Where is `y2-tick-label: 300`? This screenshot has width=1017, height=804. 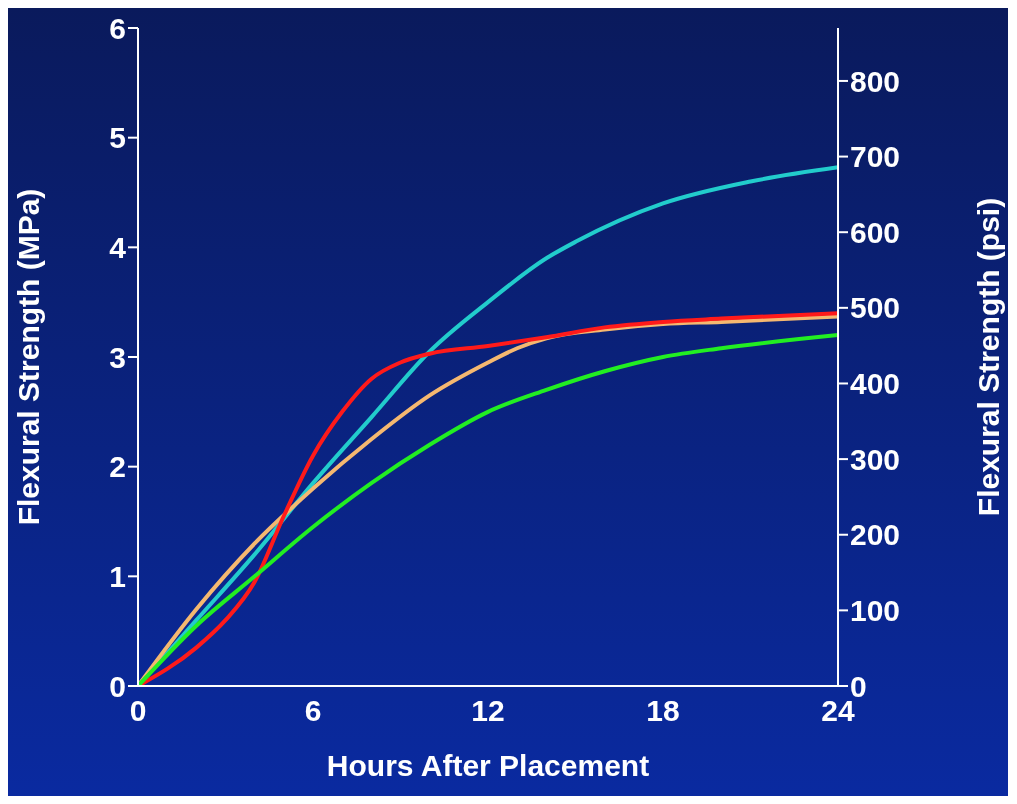
y2-tick-label: 300 is located at coordinates (875, 459).